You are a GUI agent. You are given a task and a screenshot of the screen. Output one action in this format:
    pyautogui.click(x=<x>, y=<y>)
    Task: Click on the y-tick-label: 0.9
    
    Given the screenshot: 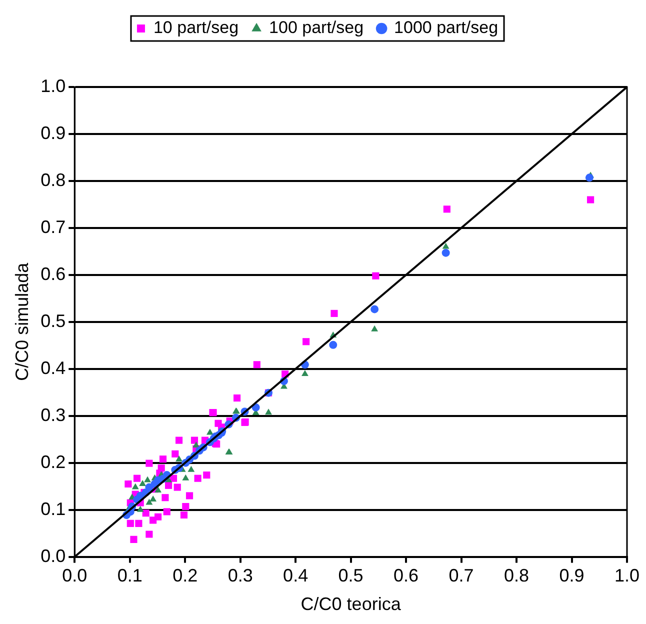 What is the action you would take?
    pyautogui.click(x=53, y=132)
    